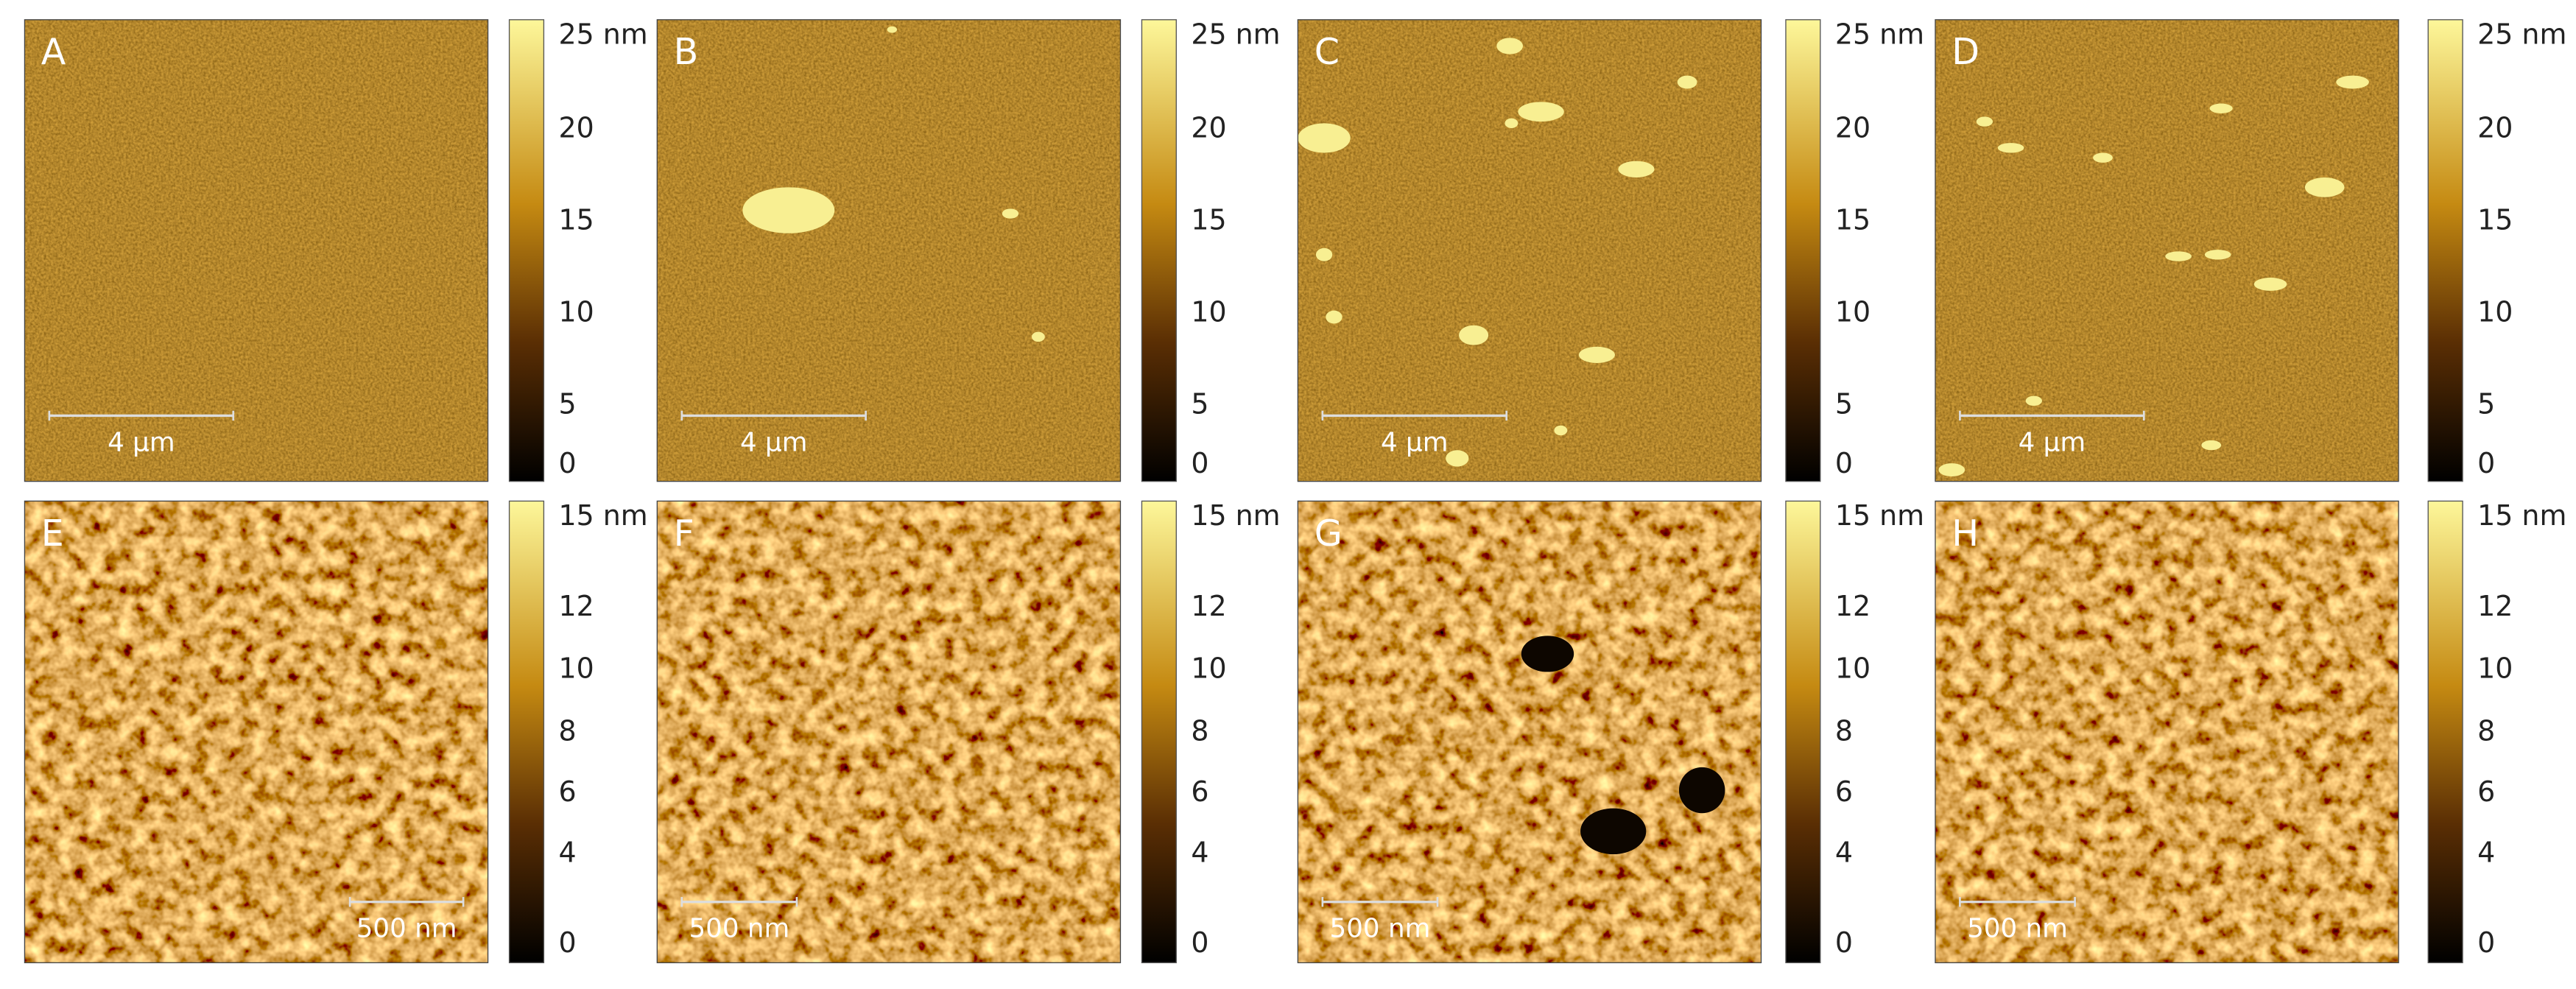  Describe the element at coordinates (1327, 51) in the screenshot. I see `panel-label: C` at that location.